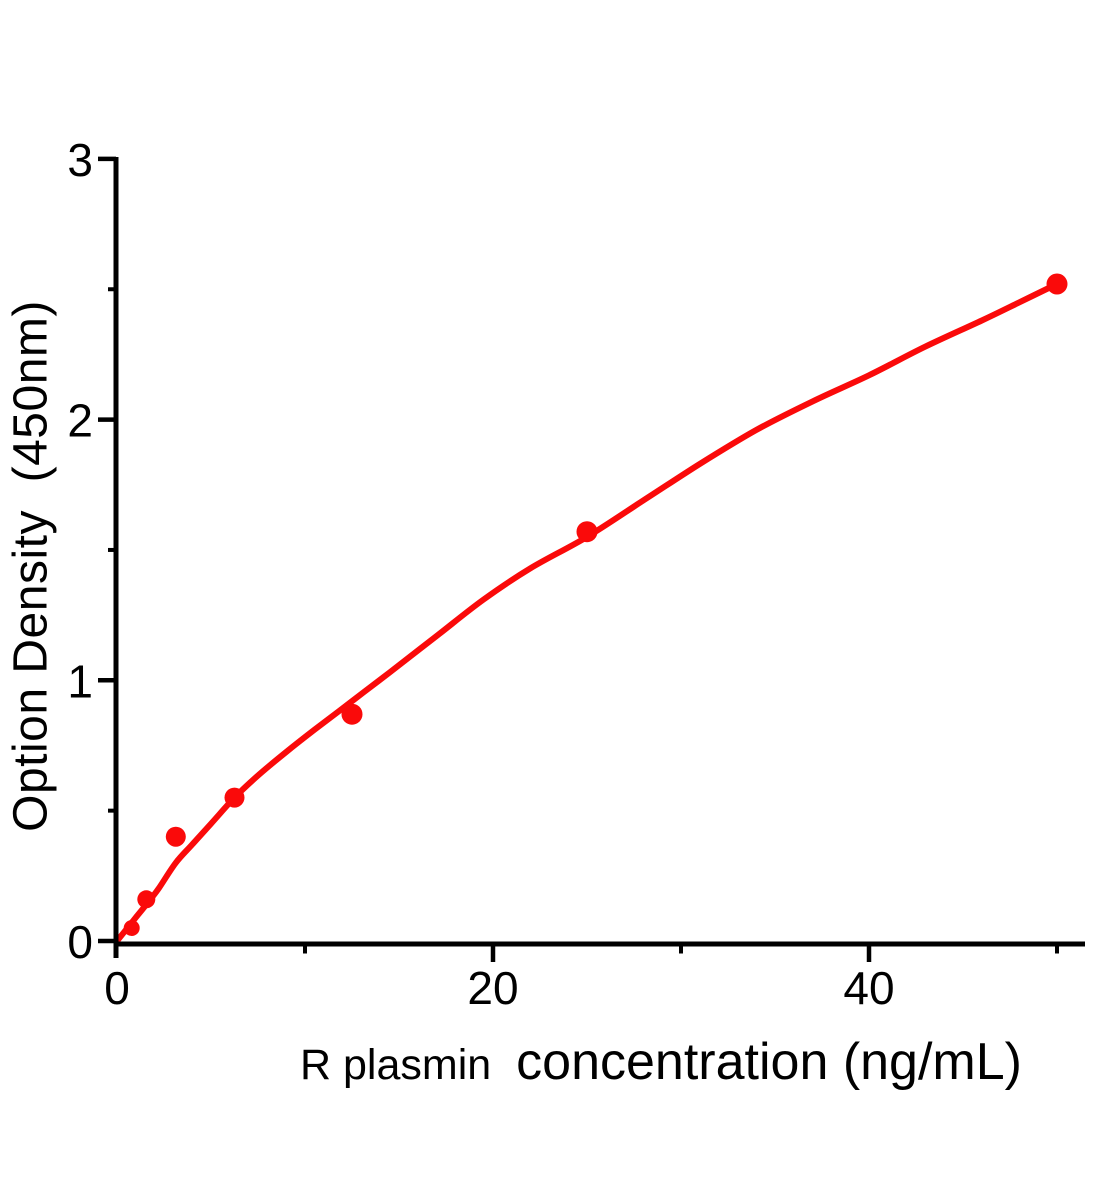  I want to click on x-axis-title-prefix: R plasmin, so click(396, 1065).